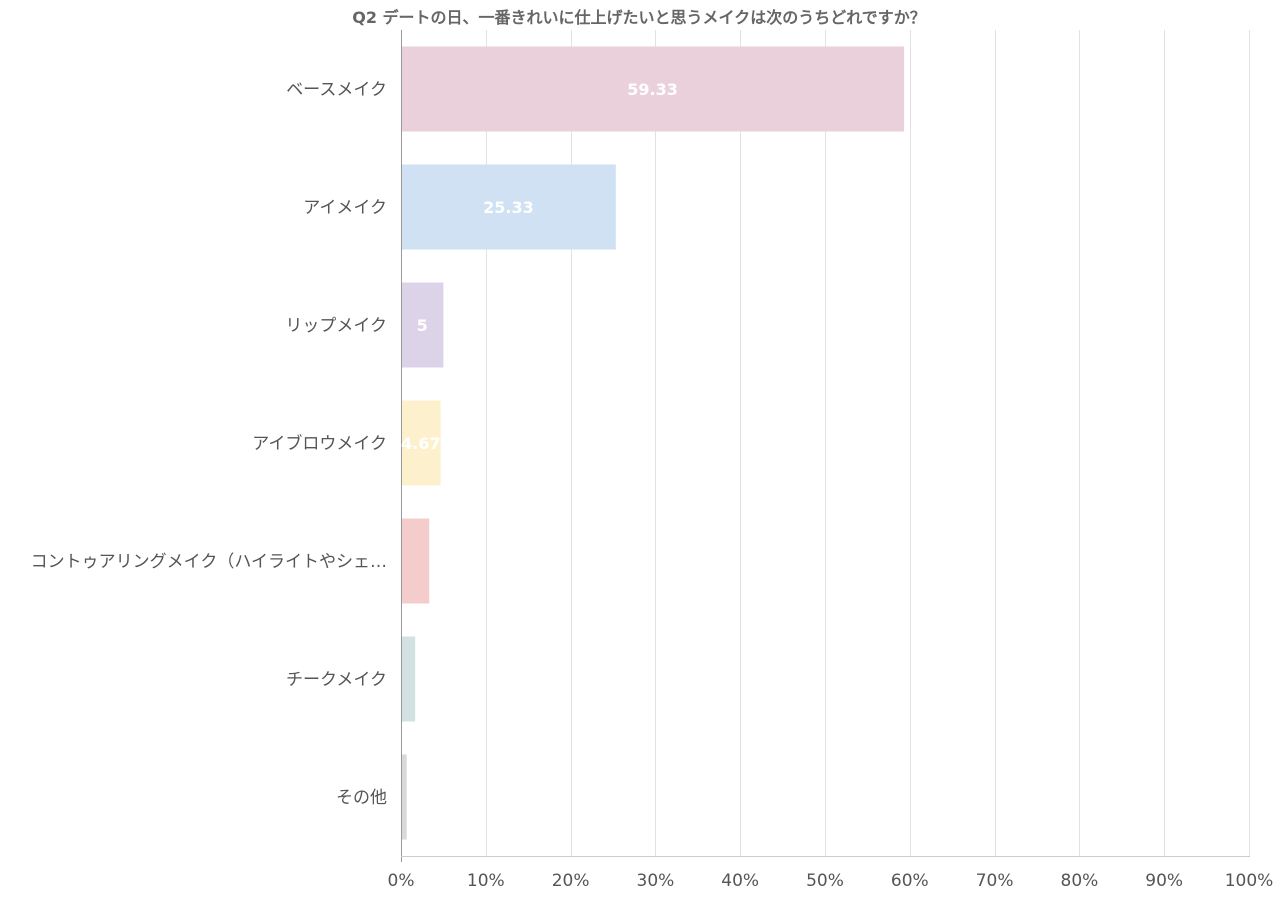 This screenshot has width=1278, height=900. Describe the element at coordinates (995, 881) in the screenshot. I see `x-tick-label: 70%` at that location.